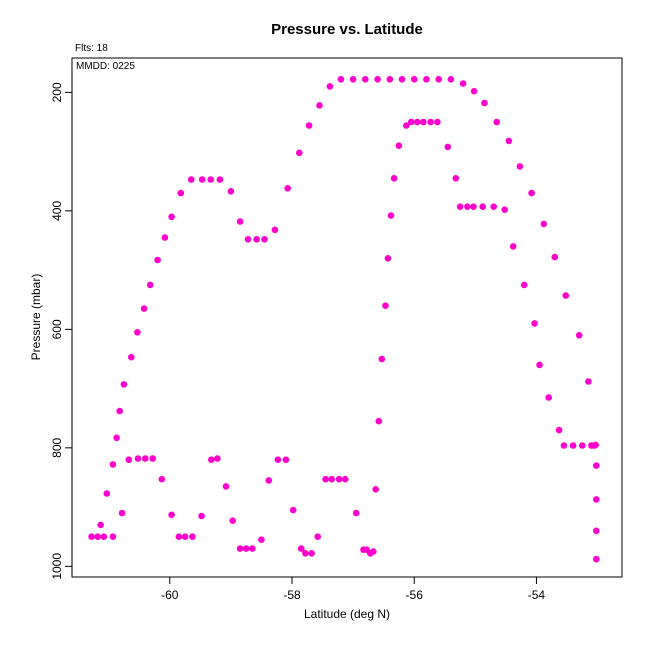  Describe the element at coordinates (57, 92) in the screenshot. I see `y-tick-label: 200` at that location.